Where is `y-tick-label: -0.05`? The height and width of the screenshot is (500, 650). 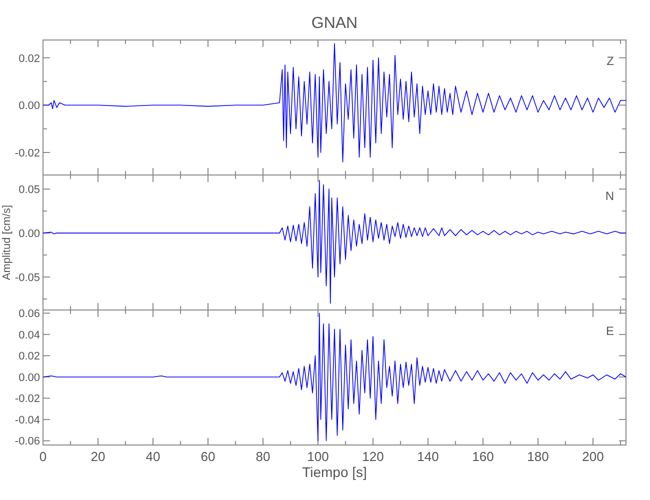 y-tick-label: -0.05 is located at coordinates (27, 278).